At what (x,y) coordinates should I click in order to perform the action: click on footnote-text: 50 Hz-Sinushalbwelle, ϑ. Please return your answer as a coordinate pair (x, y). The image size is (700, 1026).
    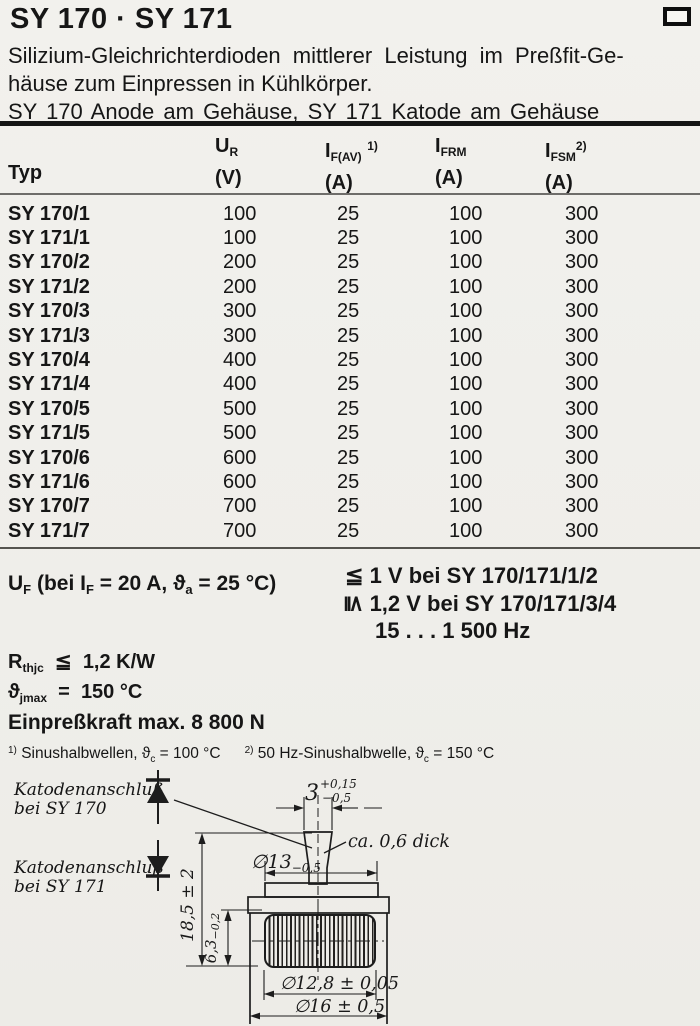
    Looking at the image, I should click on (338, 753).